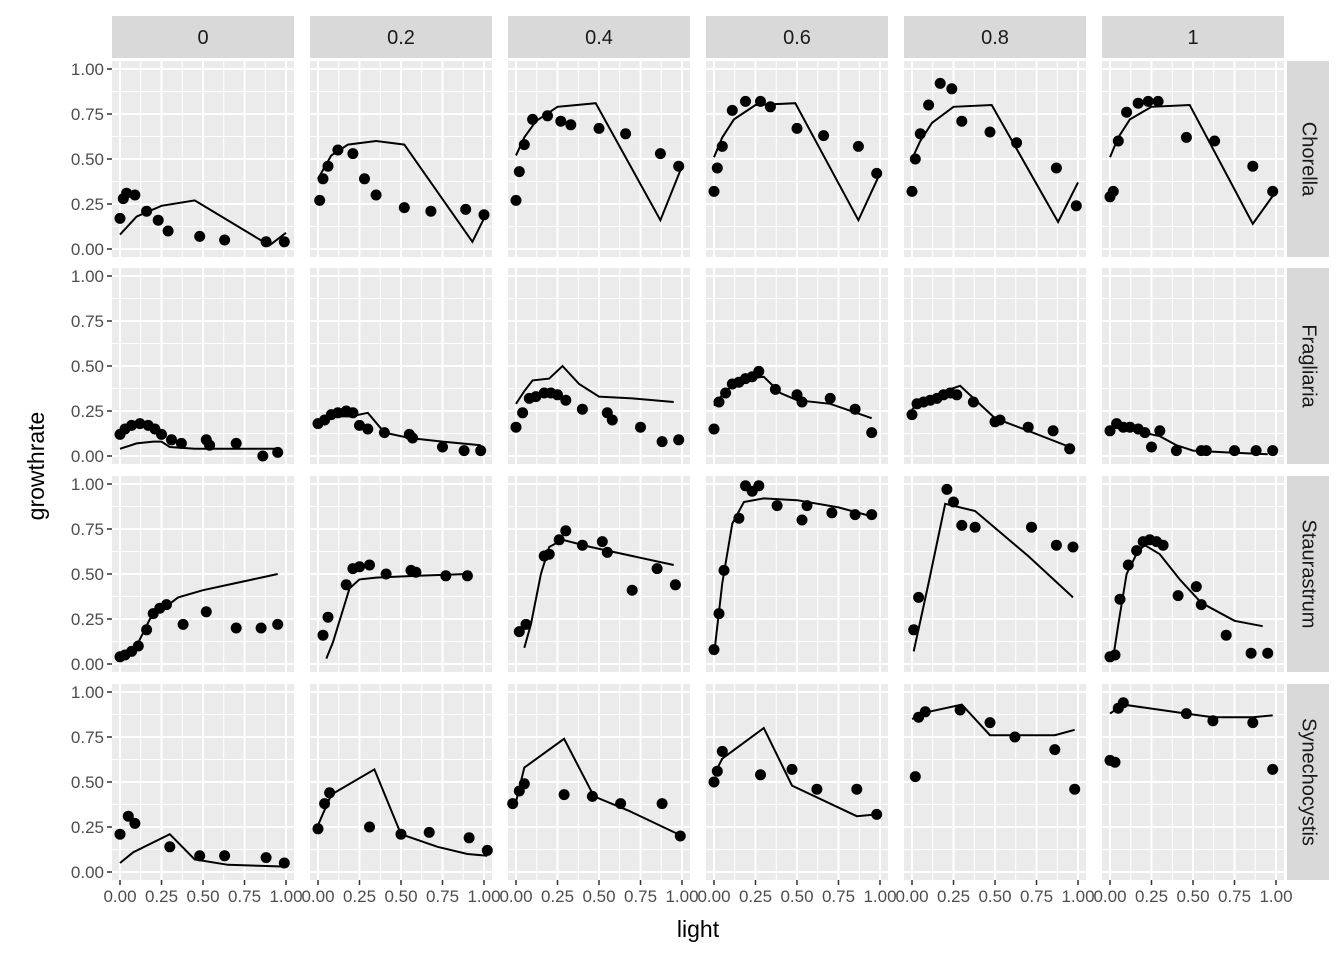  Describe the element at coordinates (203, 37) in the screenshot. I see `col-strip` at that location.